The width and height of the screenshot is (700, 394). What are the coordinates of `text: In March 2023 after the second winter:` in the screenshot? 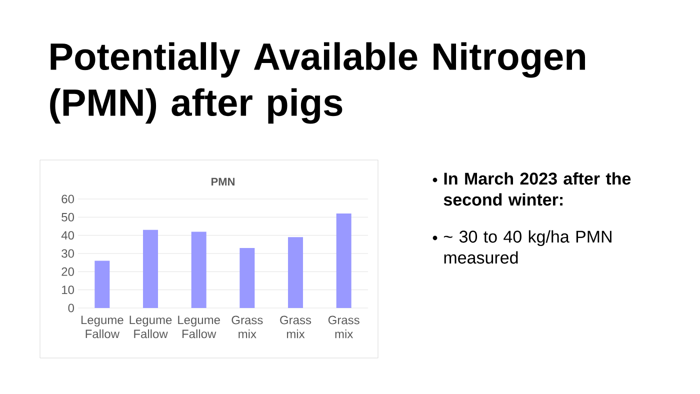 It's located at (537, 189).